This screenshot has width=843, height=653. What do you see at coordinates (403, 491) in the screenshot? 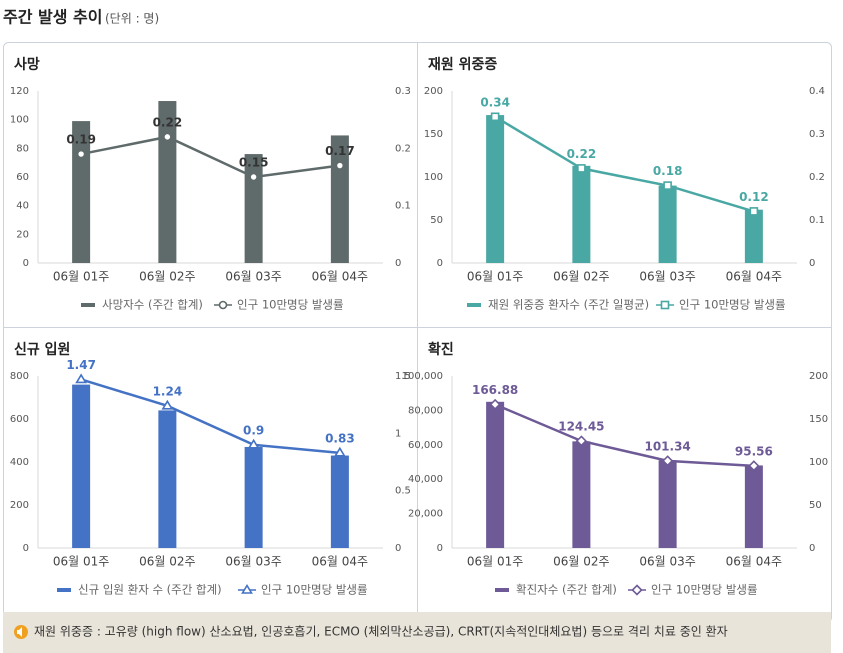
I see `y2-tick-label: 0.5` at bounding box center [403, 491].